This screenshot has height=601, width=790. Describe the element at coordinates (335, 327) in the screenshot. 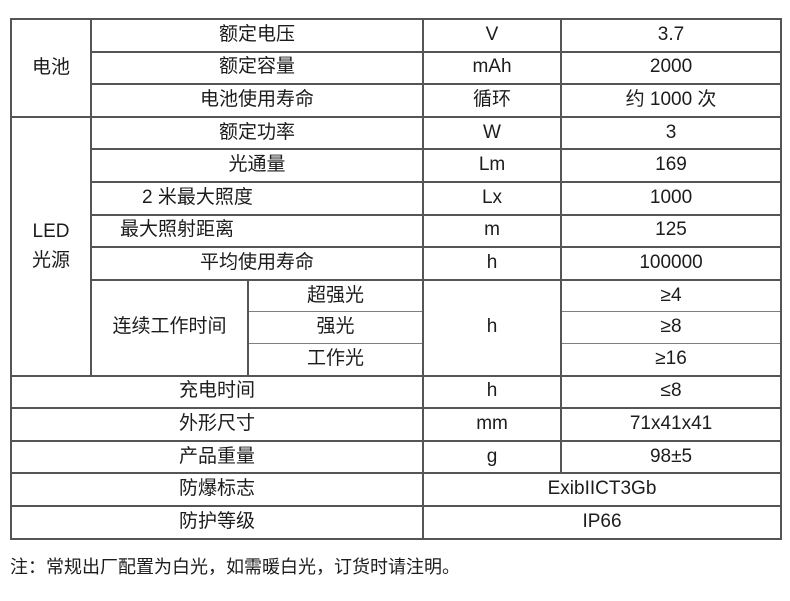

I see `runtime-mode-label: 强光` at that location.